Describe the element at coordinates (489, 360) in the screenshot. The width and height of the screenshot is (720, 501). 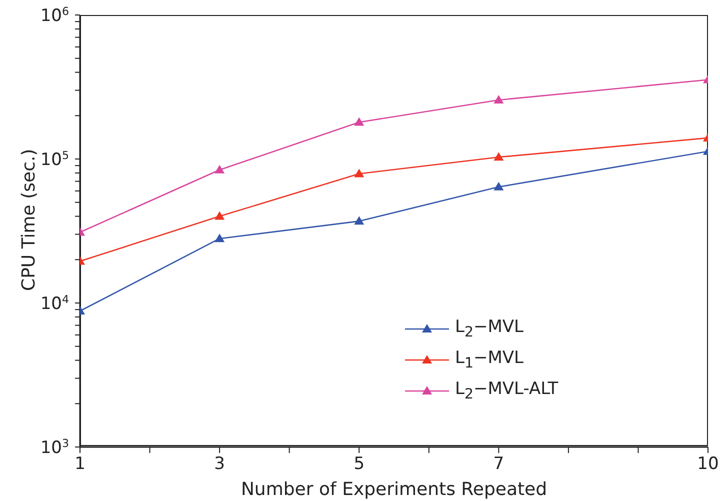
I see `legend-label: L$_{1}$−MVL` at that location.